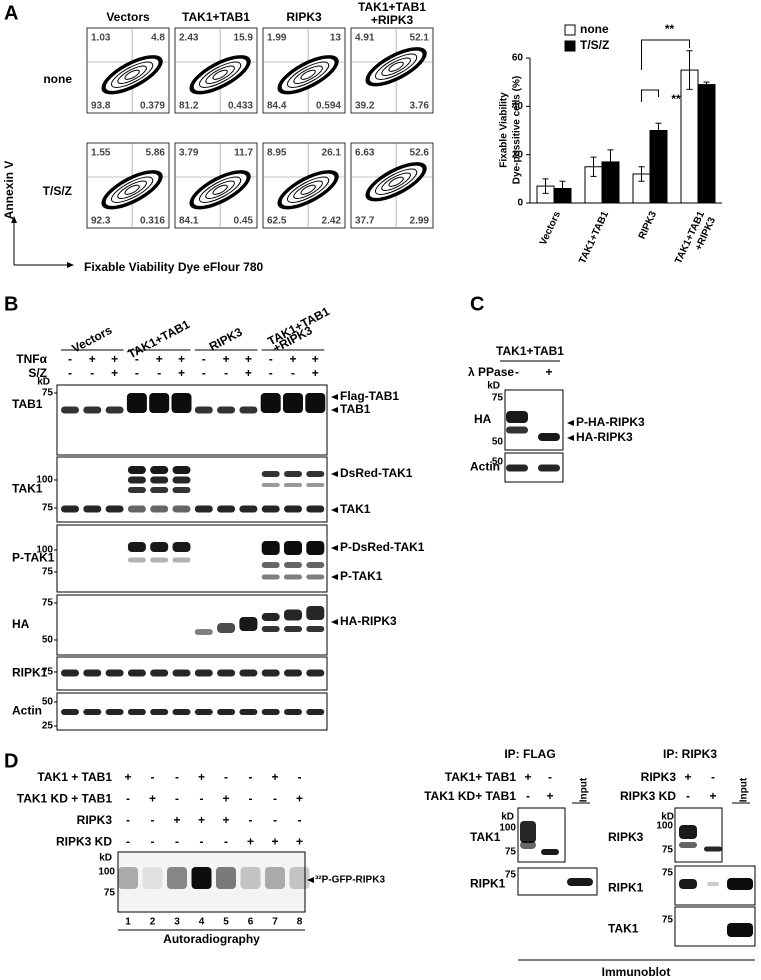  Describe the element at coordinates (101, 38) in the screenshot. I see `quadrant-value: 1.03` at that location.